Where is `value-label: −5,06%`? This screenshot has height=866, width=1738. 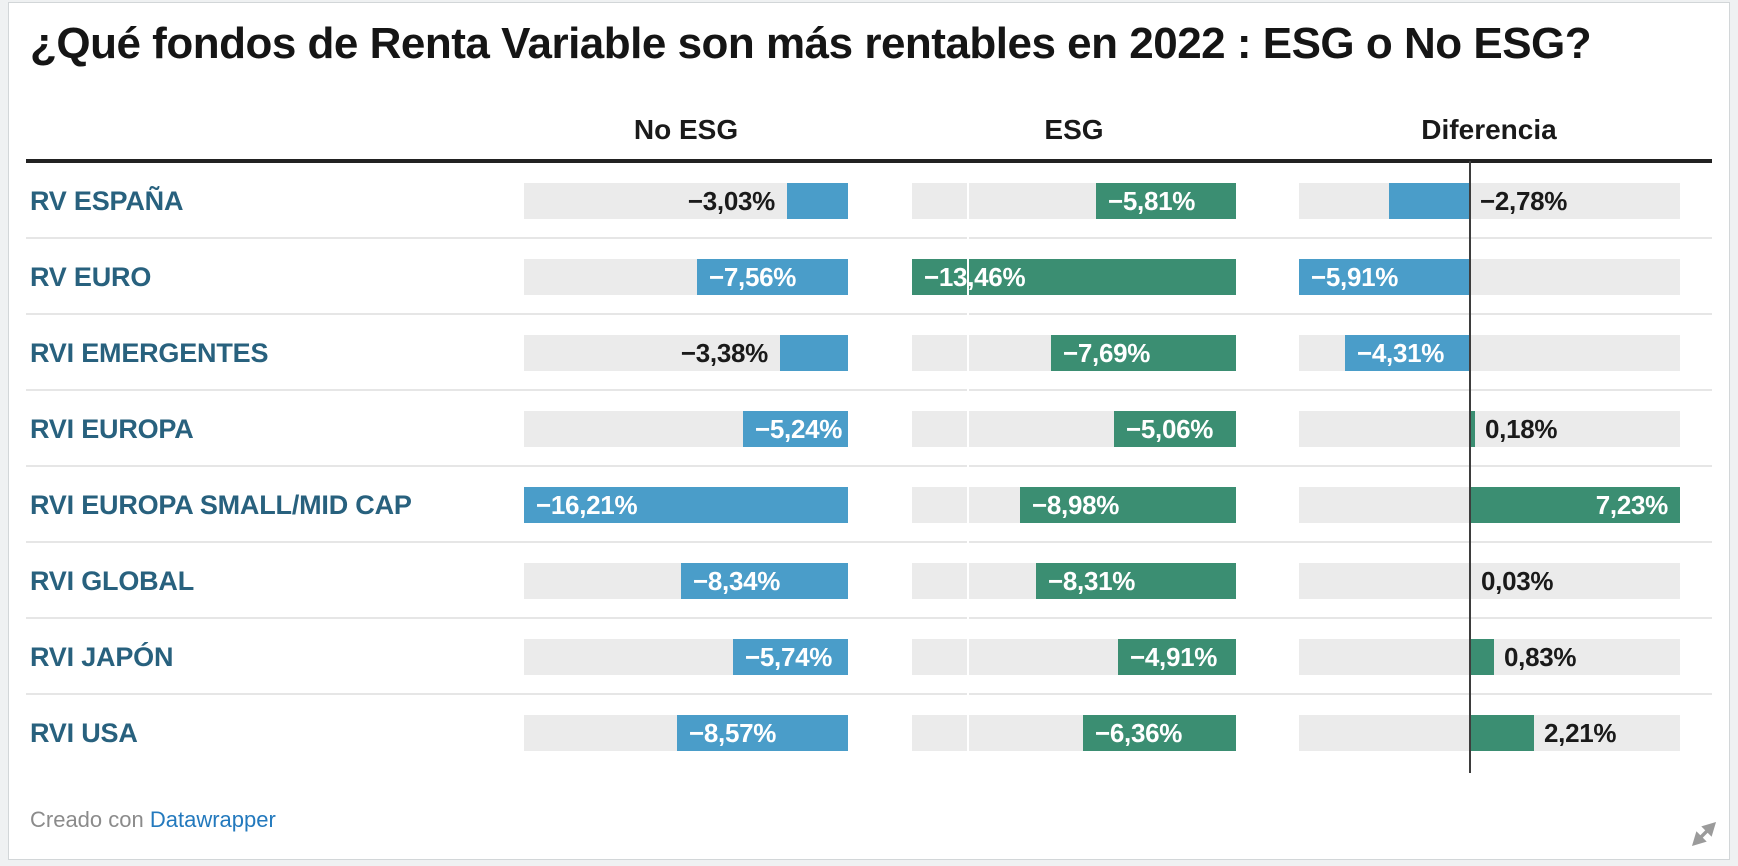 value-label: −5,06% is located at coordinates (1170, 429).